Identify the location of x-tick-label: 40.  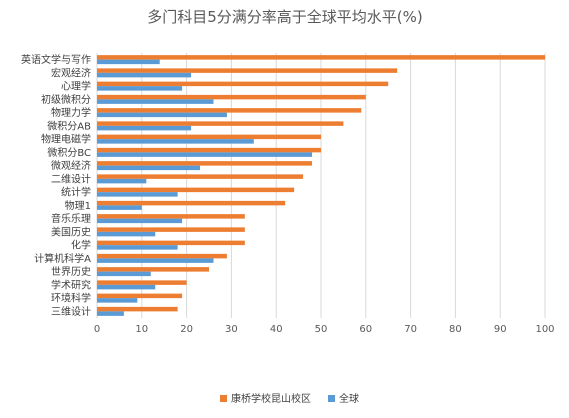
(276, 329).